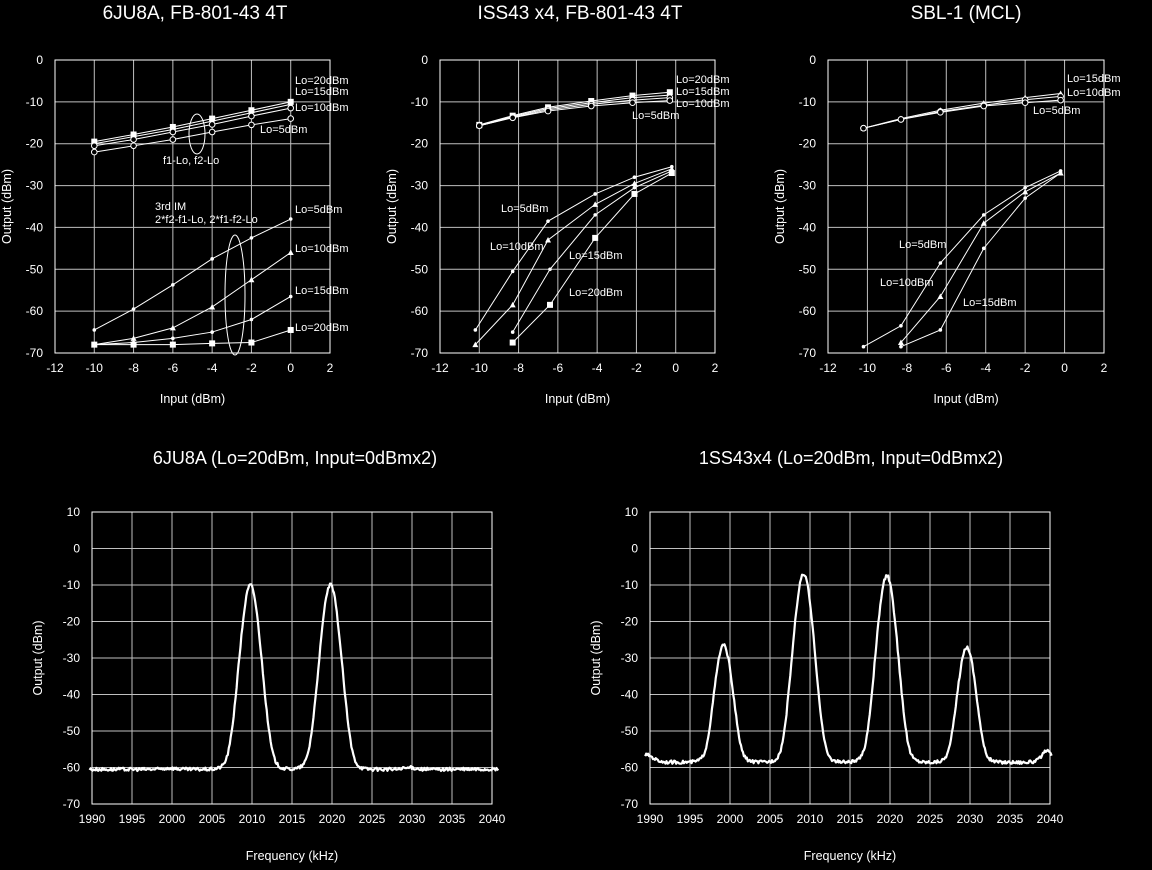 This screenshot has height=870, width=1152. I want to click on x-tick-label: -2, so click(636, 368).